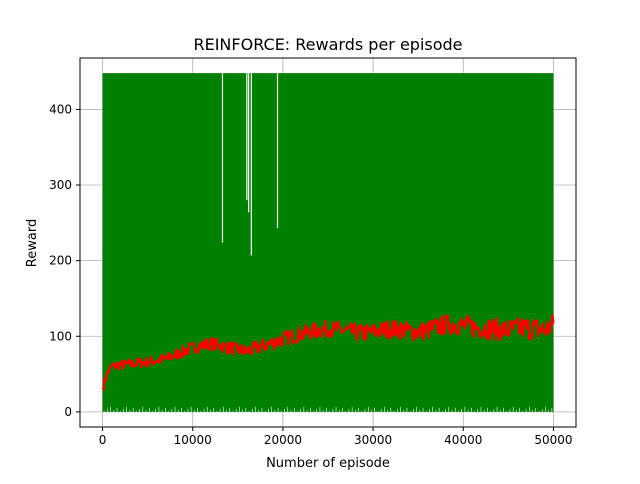  I want to click on x-axis-label: Number of episode, so click(328, 463).